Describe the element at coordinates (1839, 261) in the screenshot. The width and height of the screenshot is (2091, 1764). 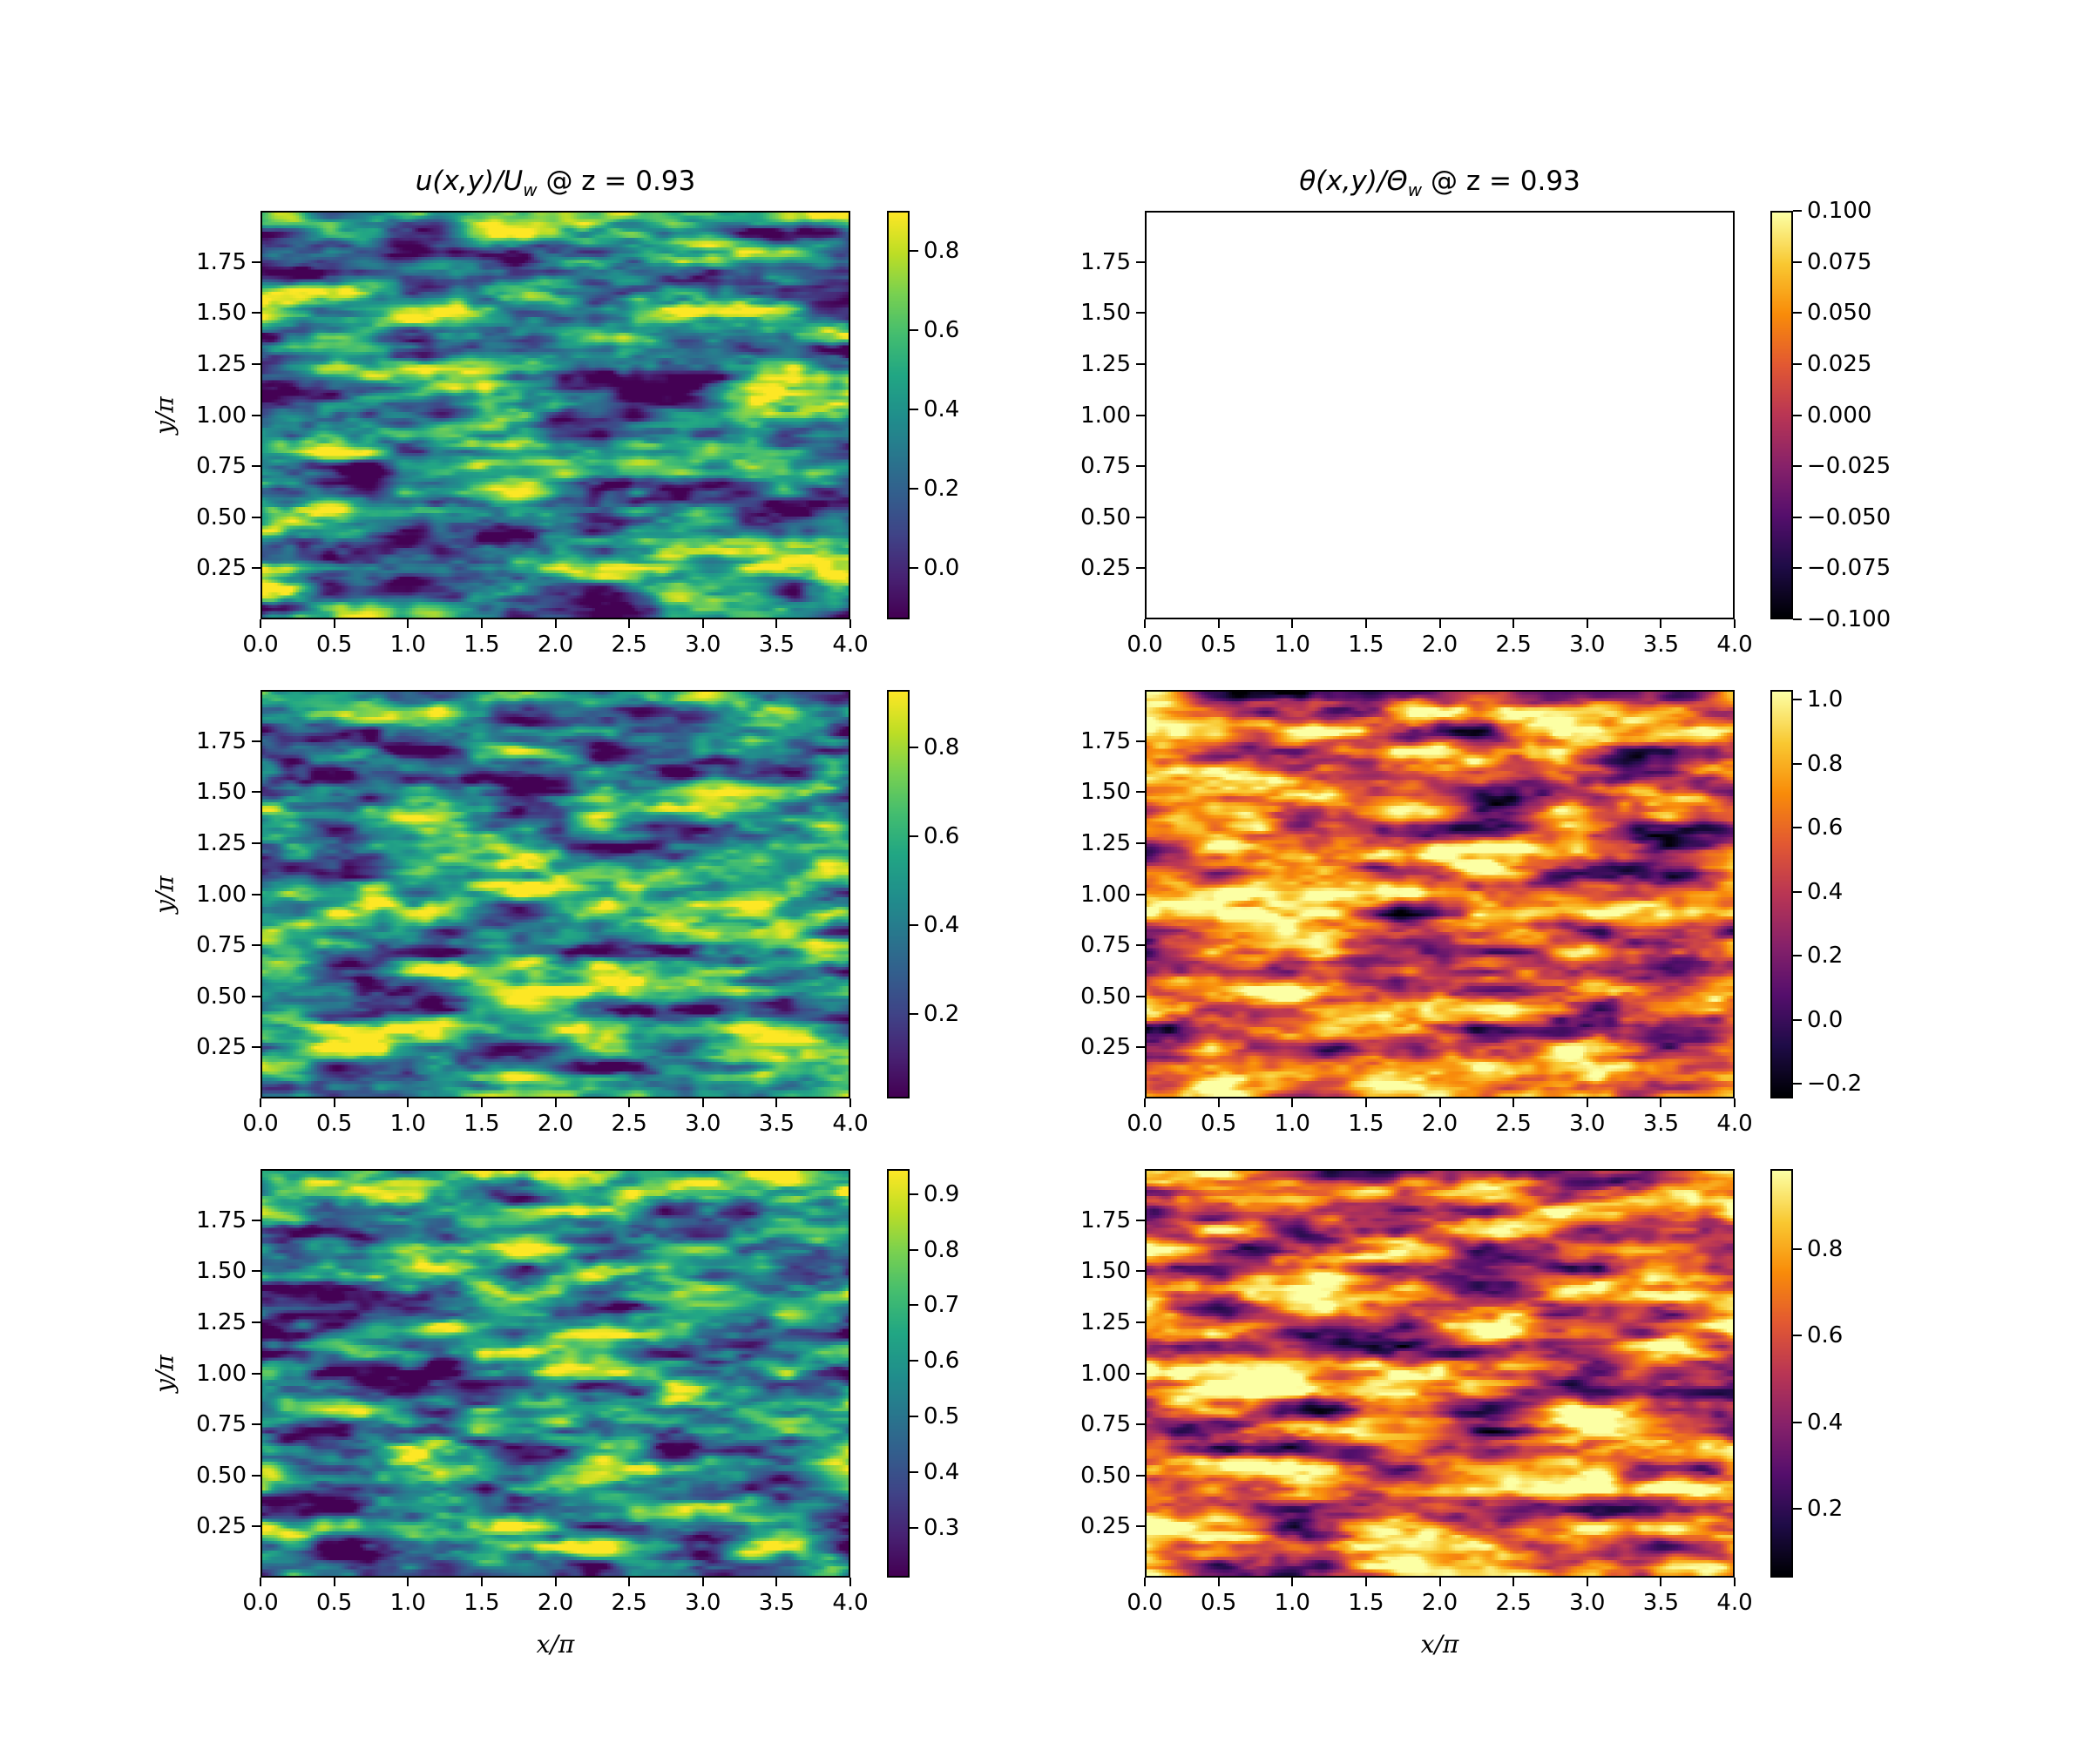
I see `colorbar-tick-label: 0.075` at that location.